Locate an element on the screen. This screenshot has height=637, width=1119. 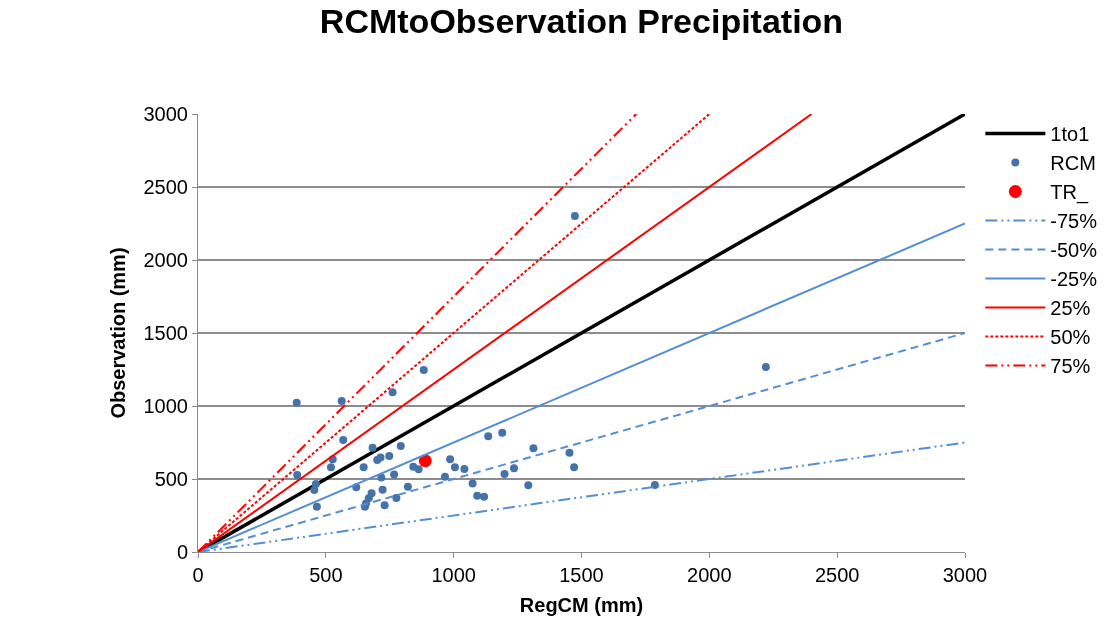
y-tick-label: 1500 is located at coordinates (165, 333).